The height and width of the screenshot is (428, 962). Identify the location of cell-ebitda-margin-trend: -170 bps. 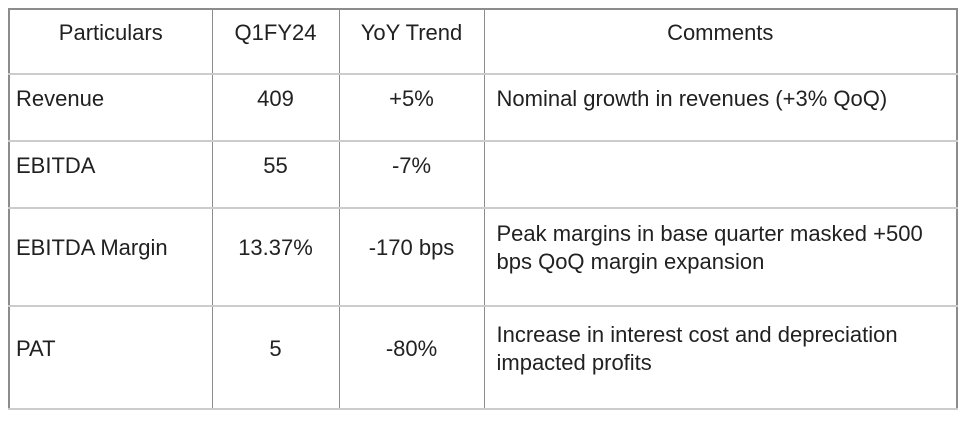
(411, 257).